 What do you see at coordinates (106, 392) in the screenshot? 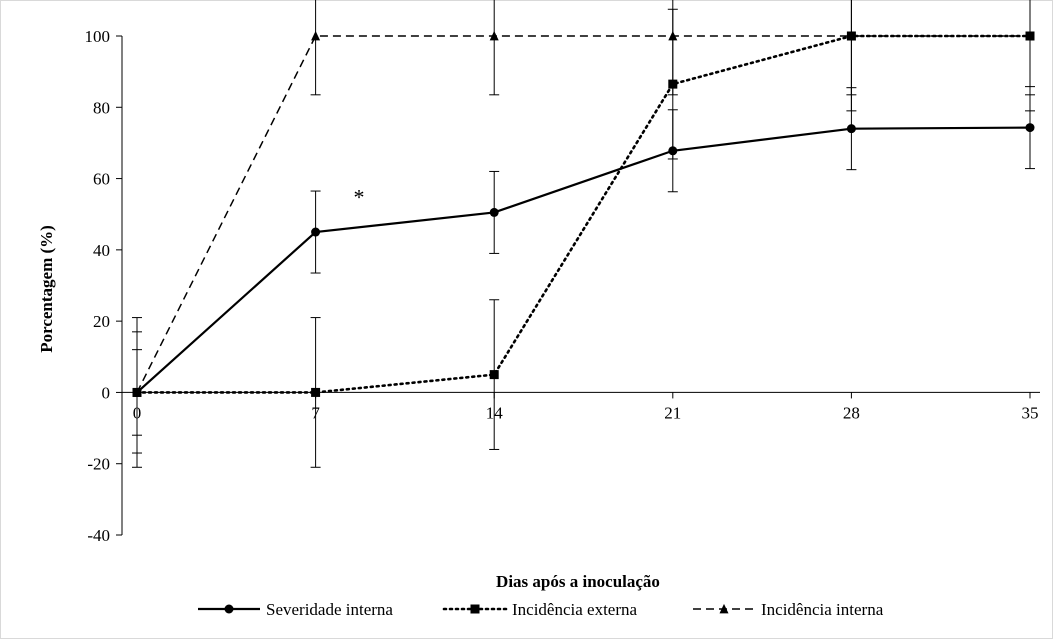
I see `y-tick-label: 0` at bounding box center [106, 392].